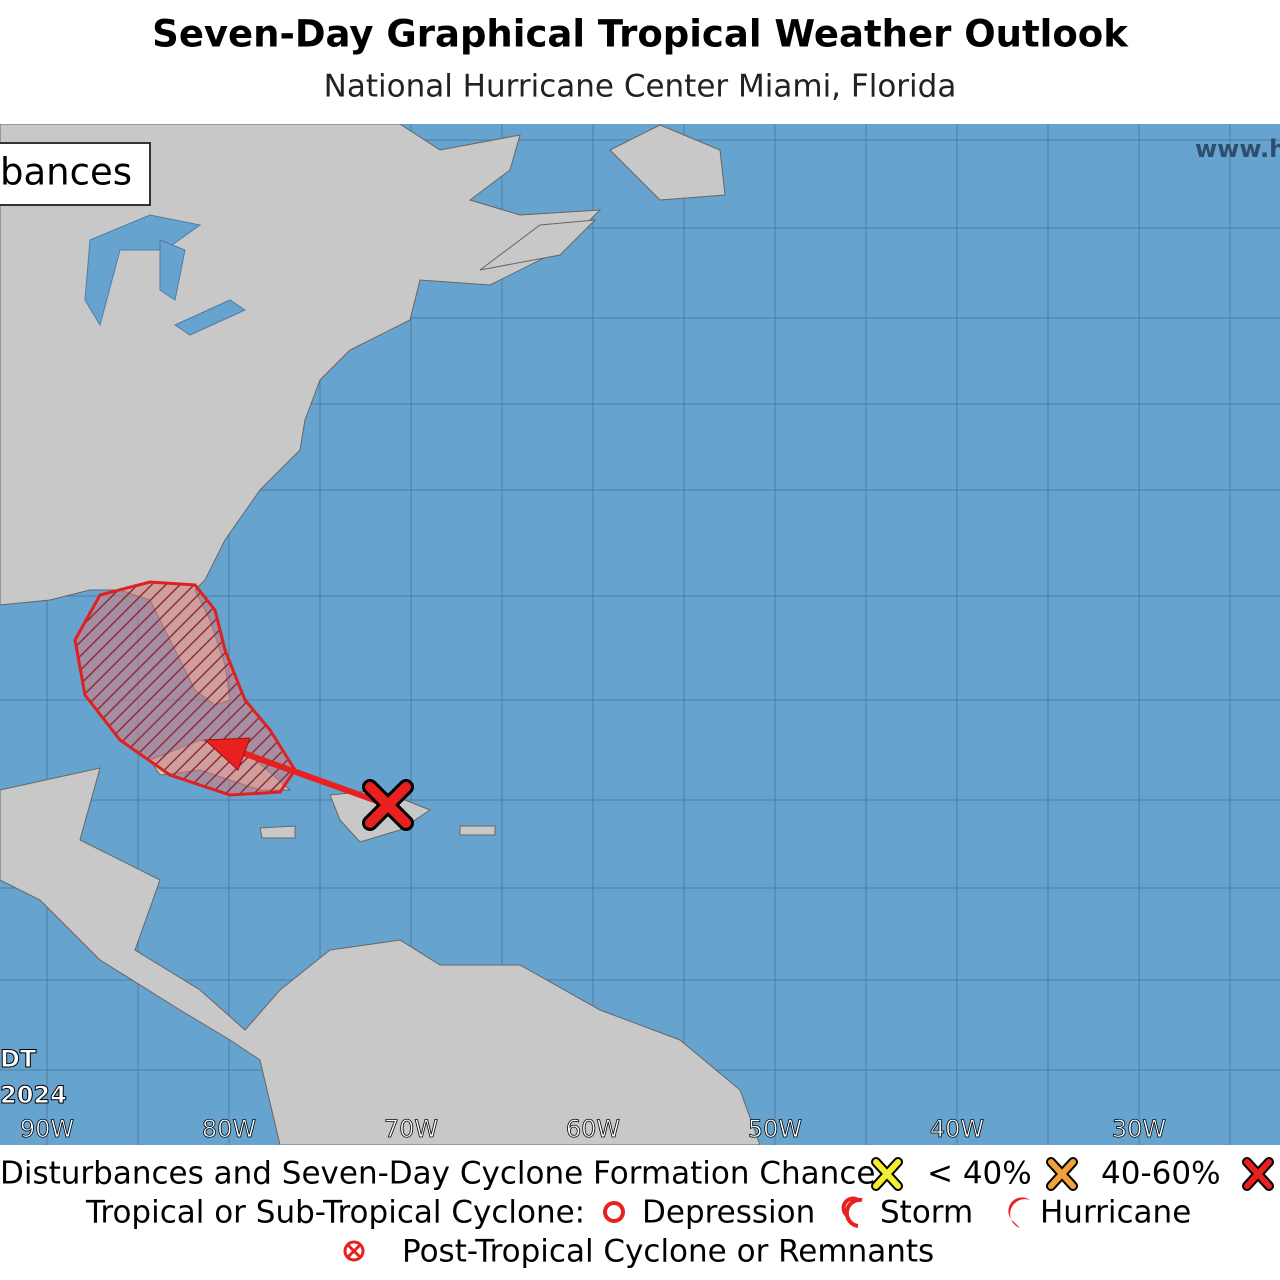  What do you see at coordinates (1139, 1129) in the screenshot?
I see `longitude-label: 30W` at bounding box center [1139, 1129].